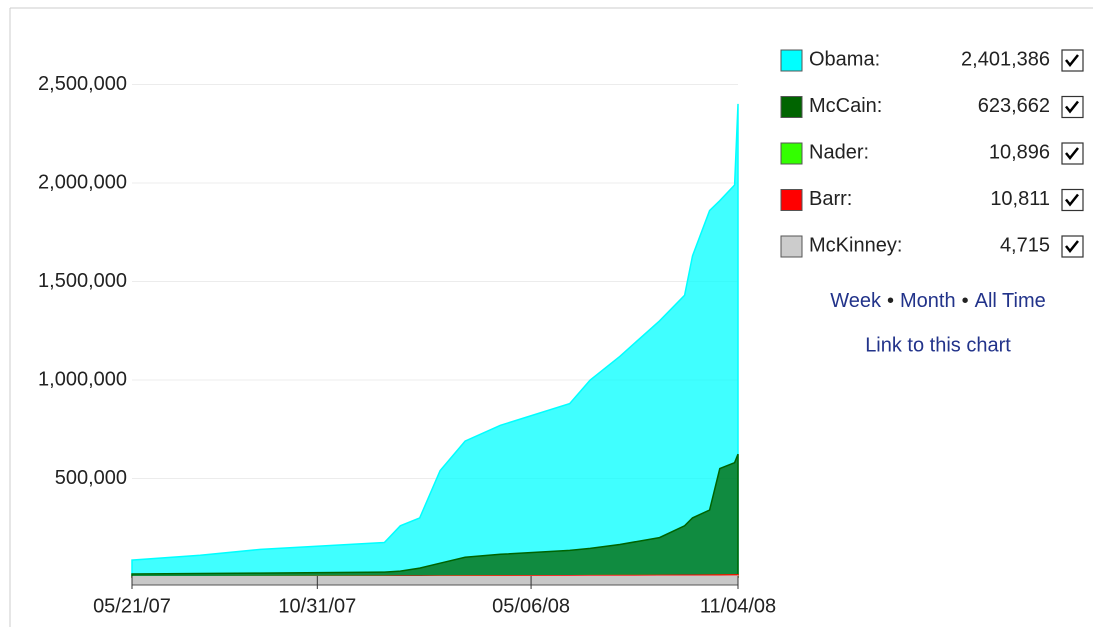 The image size is (1093, 627). I want to click on range-link: Week, so click(856, 301).